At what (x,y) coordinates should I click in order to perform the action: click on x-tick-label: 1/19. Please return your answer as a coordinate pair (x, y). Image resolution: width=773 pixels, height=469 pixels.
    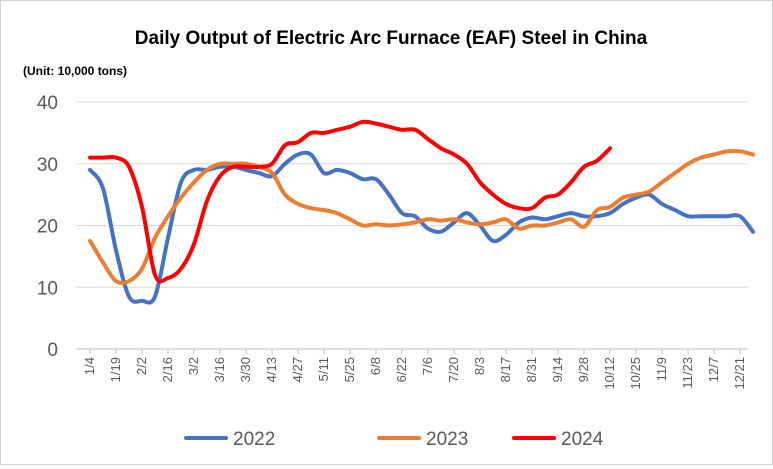
    Looking at the image, I should click on (115, 369).